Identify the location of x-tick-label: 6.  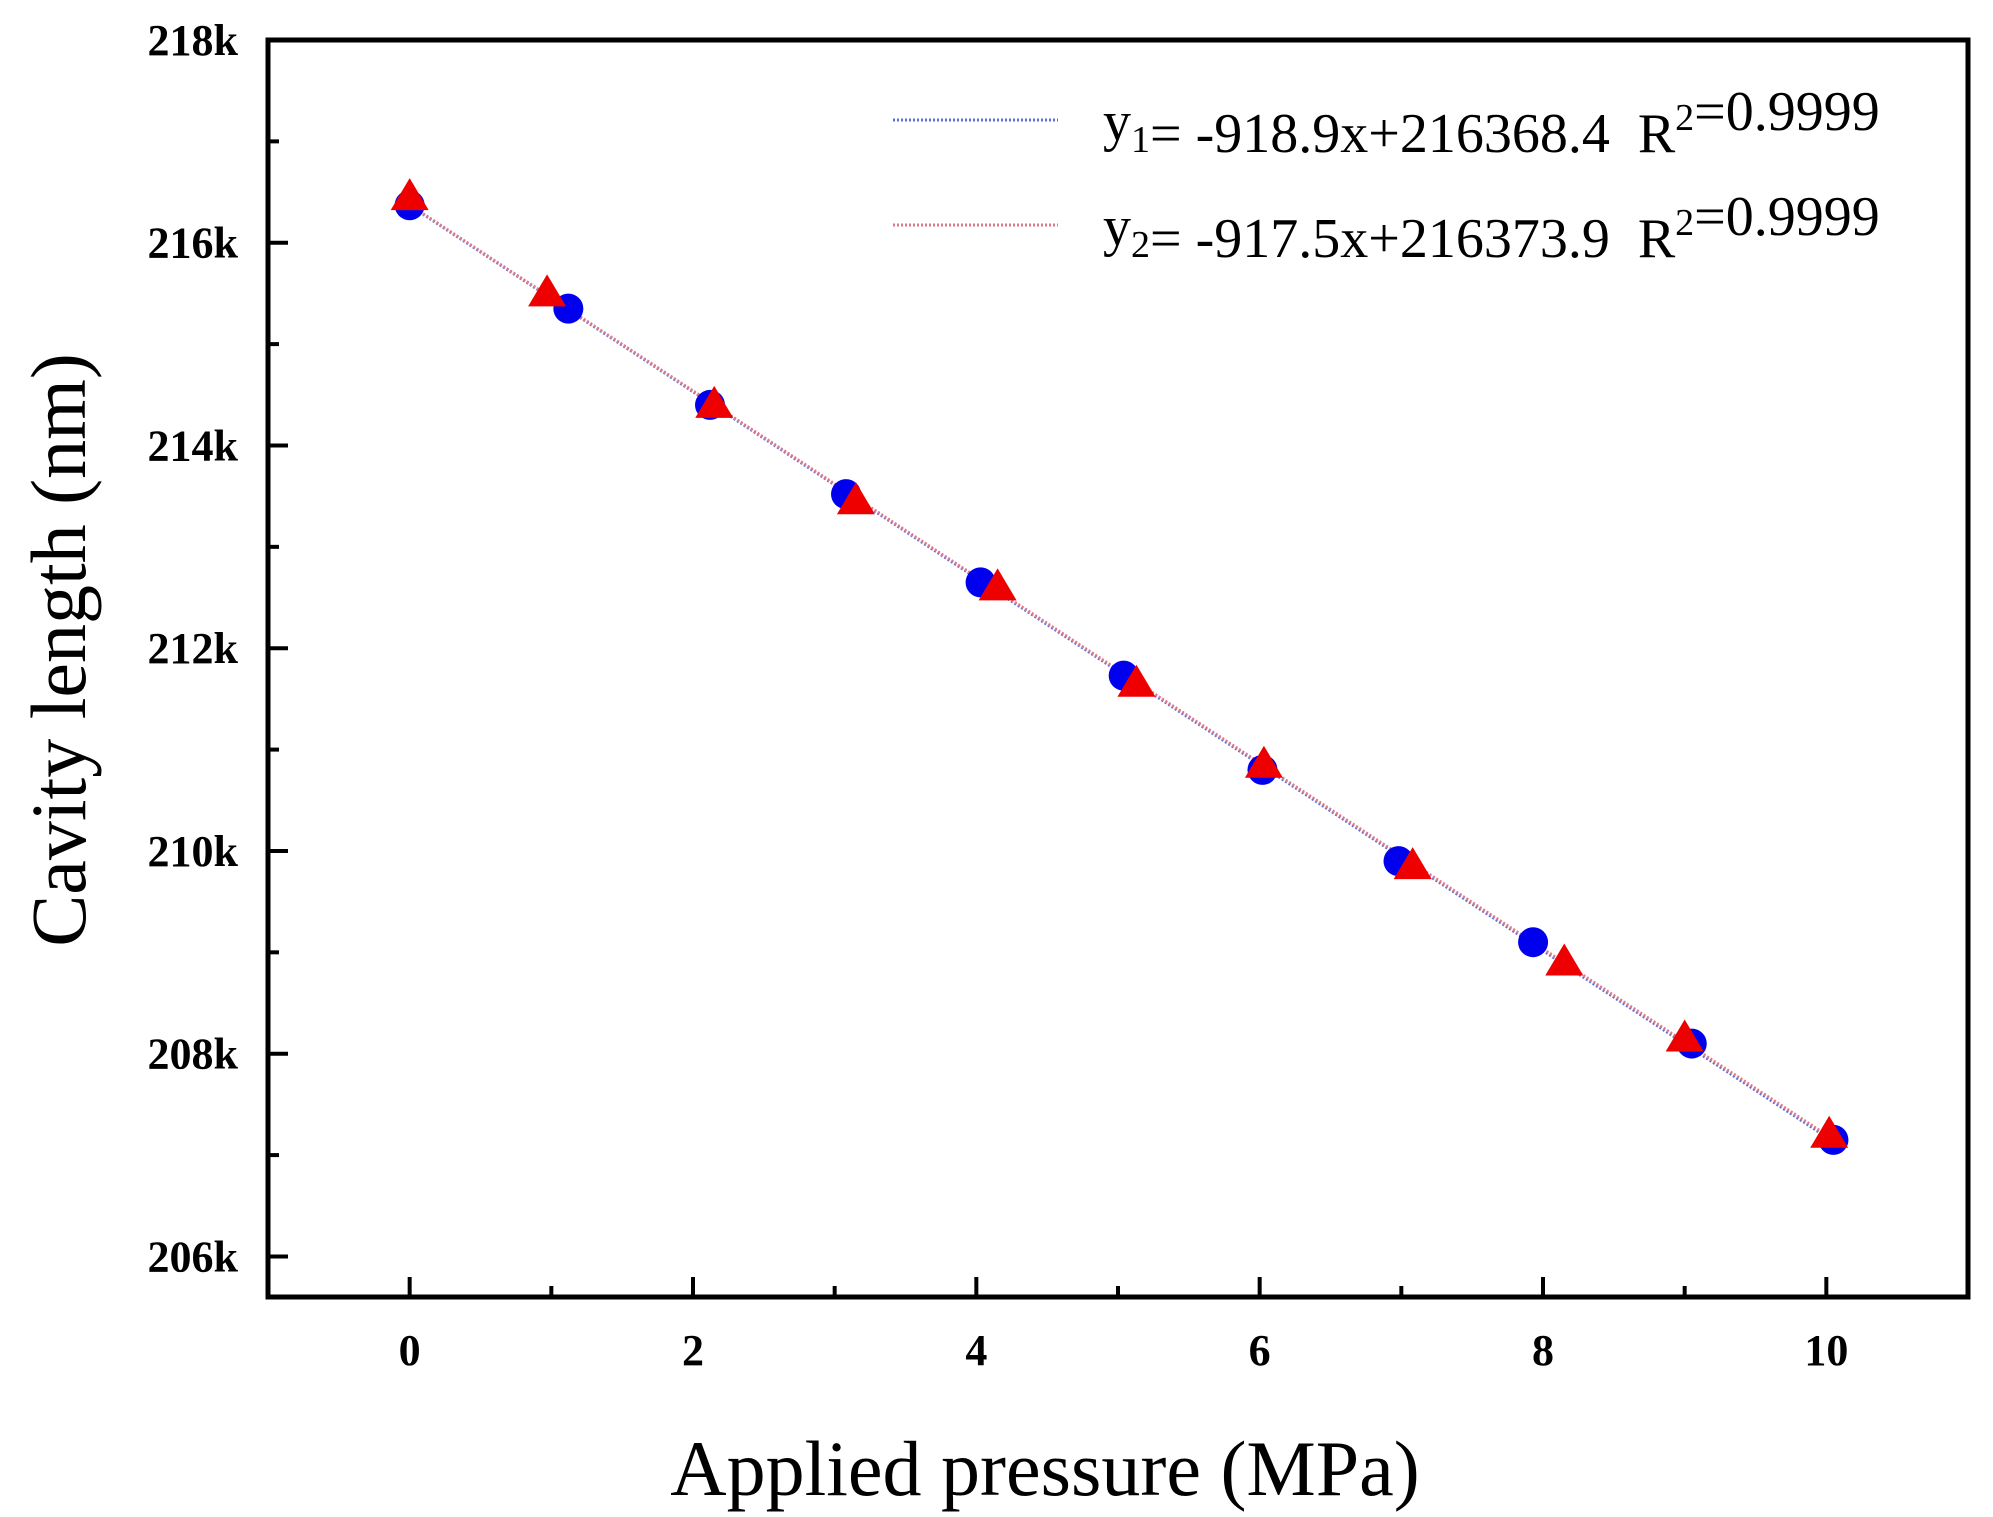
(1260, 1350).